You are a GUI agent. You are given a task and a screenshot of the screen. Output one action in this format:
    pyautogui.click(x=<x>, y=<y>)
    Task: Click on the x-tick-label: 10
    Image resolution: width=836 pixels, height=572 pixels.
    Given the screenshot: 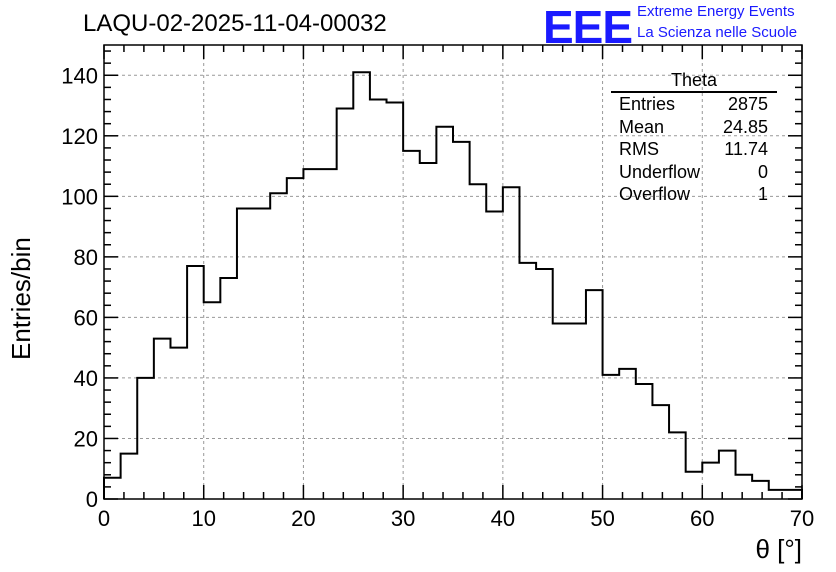 What is the action you would take?
    pyautogui.click(x=203, y=518)
    